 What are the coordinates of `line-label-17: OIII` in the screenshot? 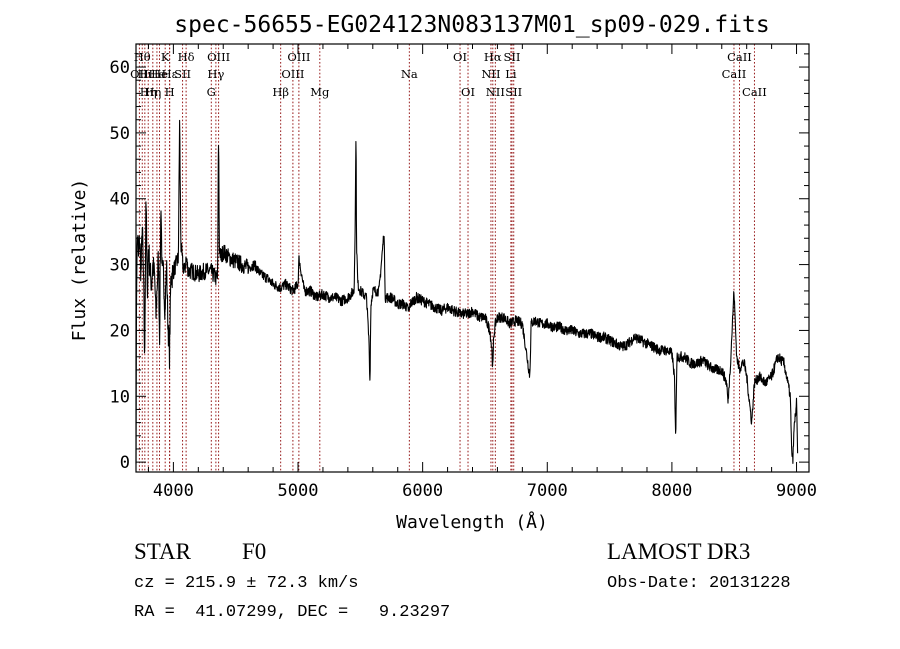 It's located at (298, 57).